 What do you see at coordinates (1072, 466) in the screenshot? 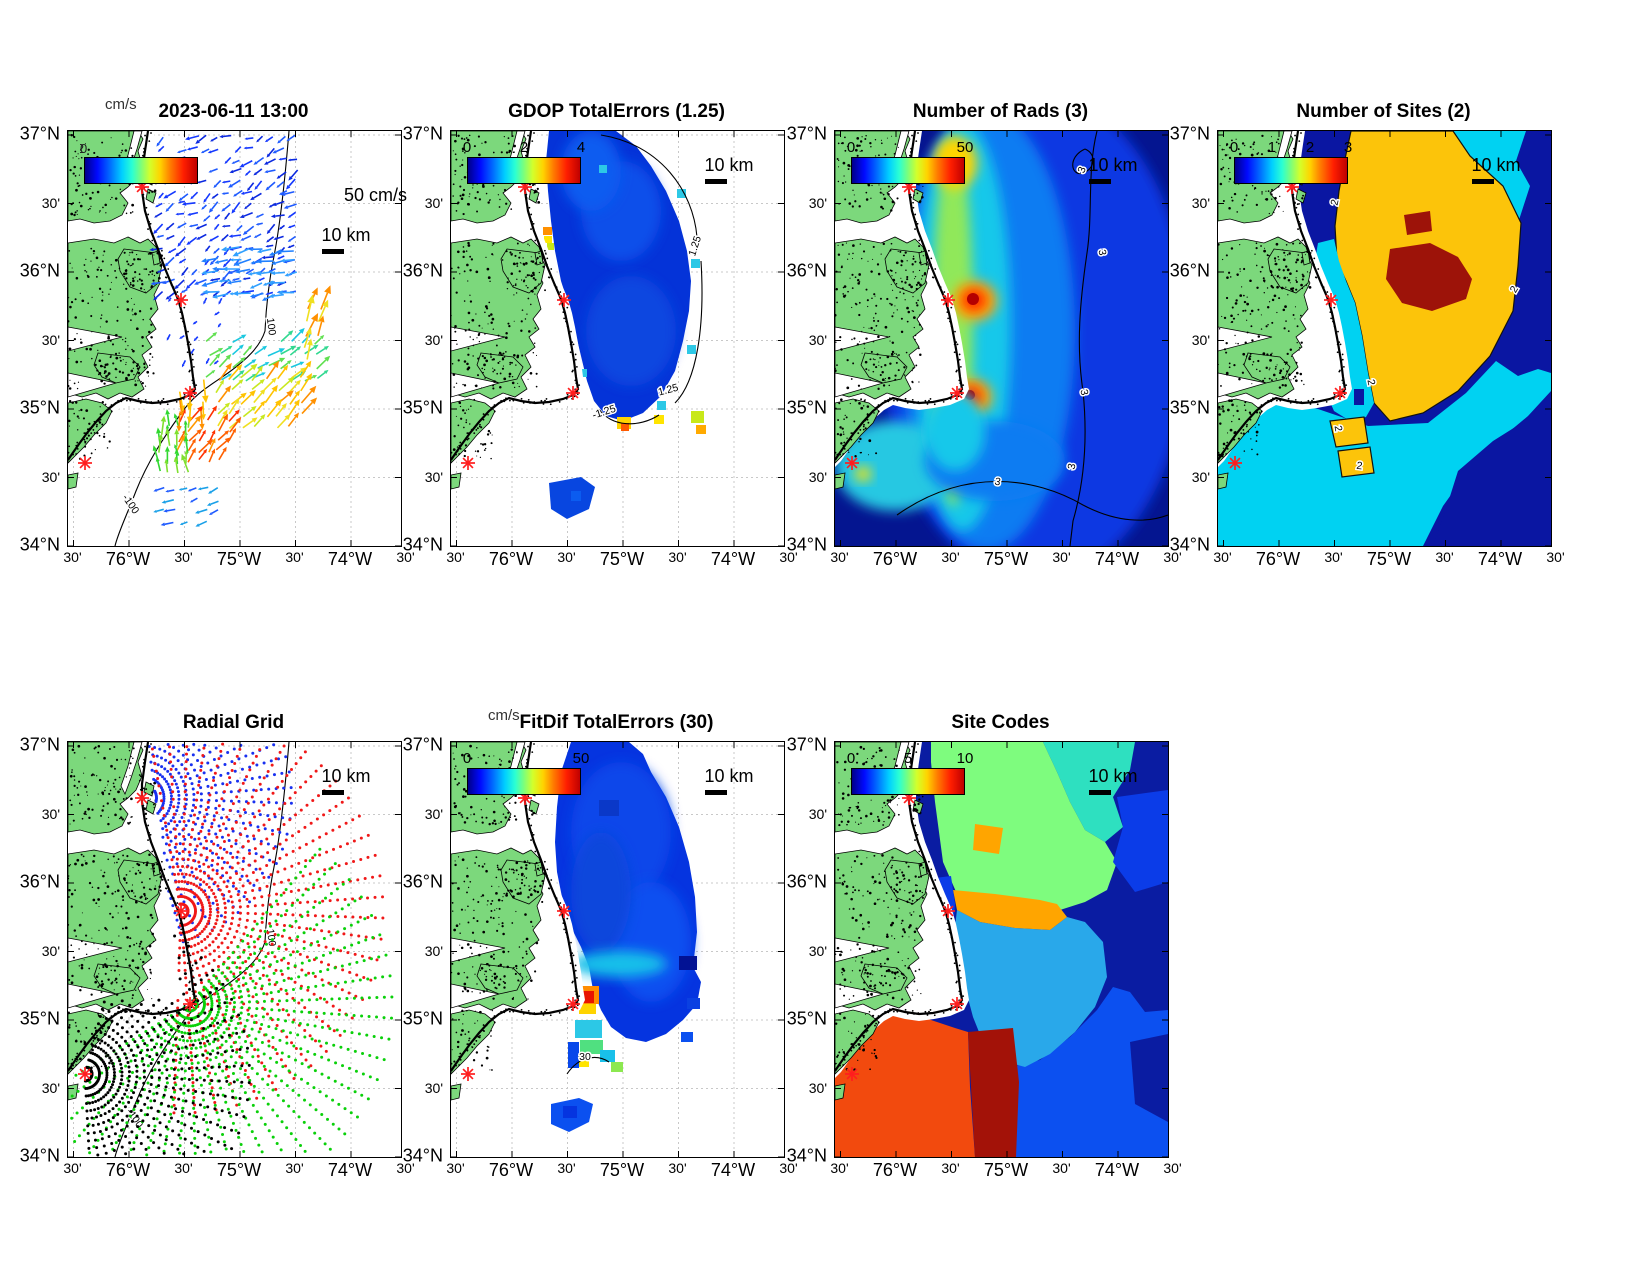
I see `contour-label: 3` at bounding box center [1072, 466].